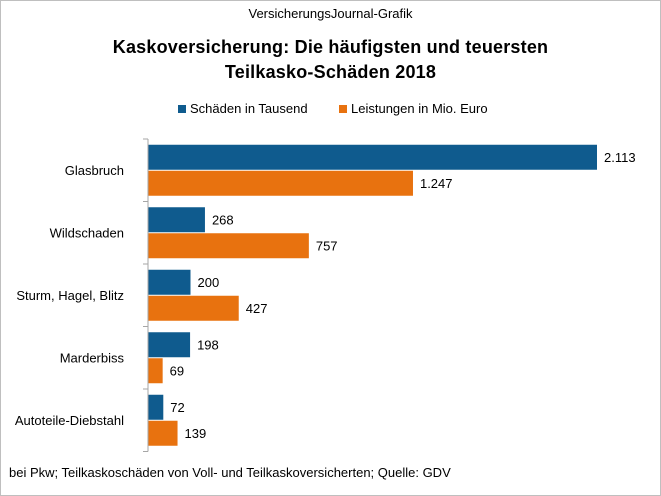  Describe the element at coordinates (419, 108) in the screenshot. I see `legend-label-leistungen: Leistungen in Mio. Euro` at that location.